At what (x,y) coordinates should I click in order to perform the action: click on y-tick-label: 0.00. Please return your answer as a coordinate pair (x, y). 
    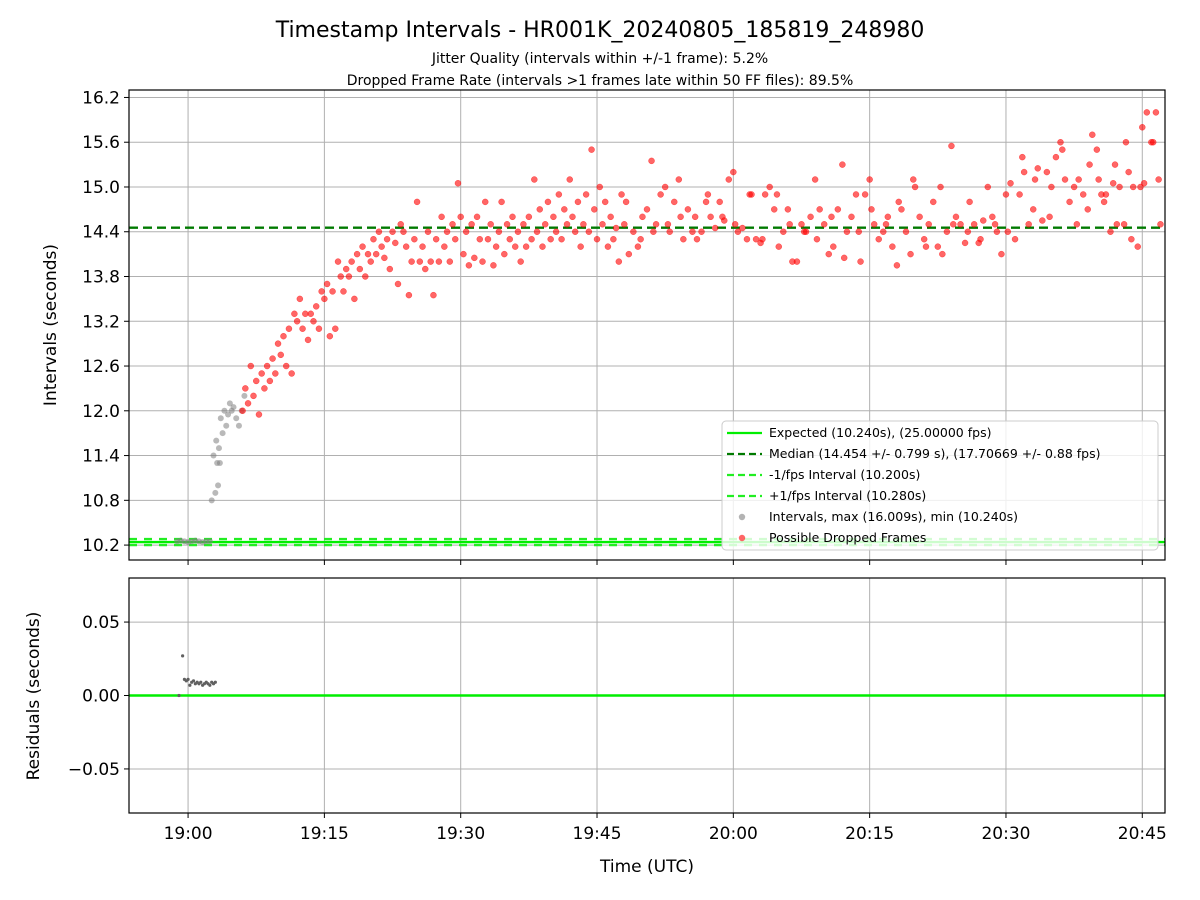
    Looking at the image, I should click on (101, 697).